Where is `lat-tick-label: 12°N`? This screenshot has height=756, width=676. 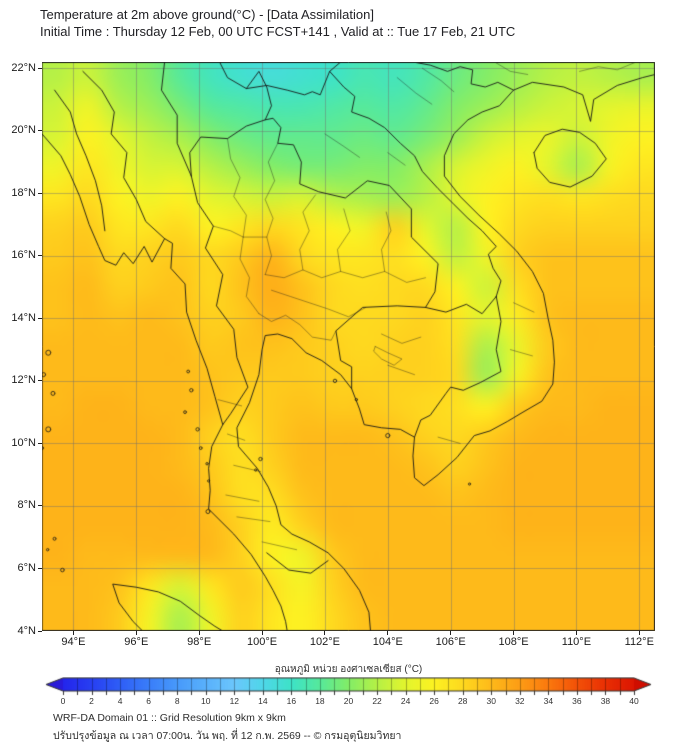 lat-tick-label: 12°N is located at coordinates (23, 380).